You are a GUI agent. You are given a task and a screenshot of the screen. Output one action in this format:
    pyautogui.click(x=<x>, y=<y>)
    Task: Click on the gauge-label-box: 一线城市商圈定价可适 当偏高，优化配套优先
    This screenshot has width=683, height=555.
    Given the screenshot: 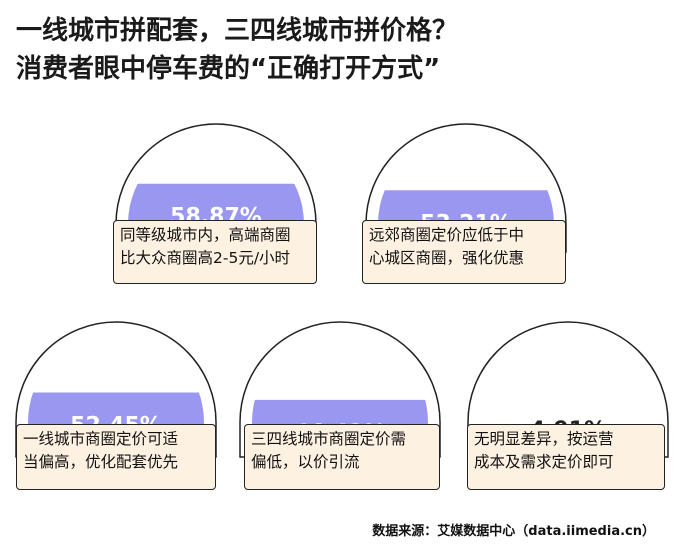 What is the action you would take?
    pyautogui.click(x=116, y=457)
    